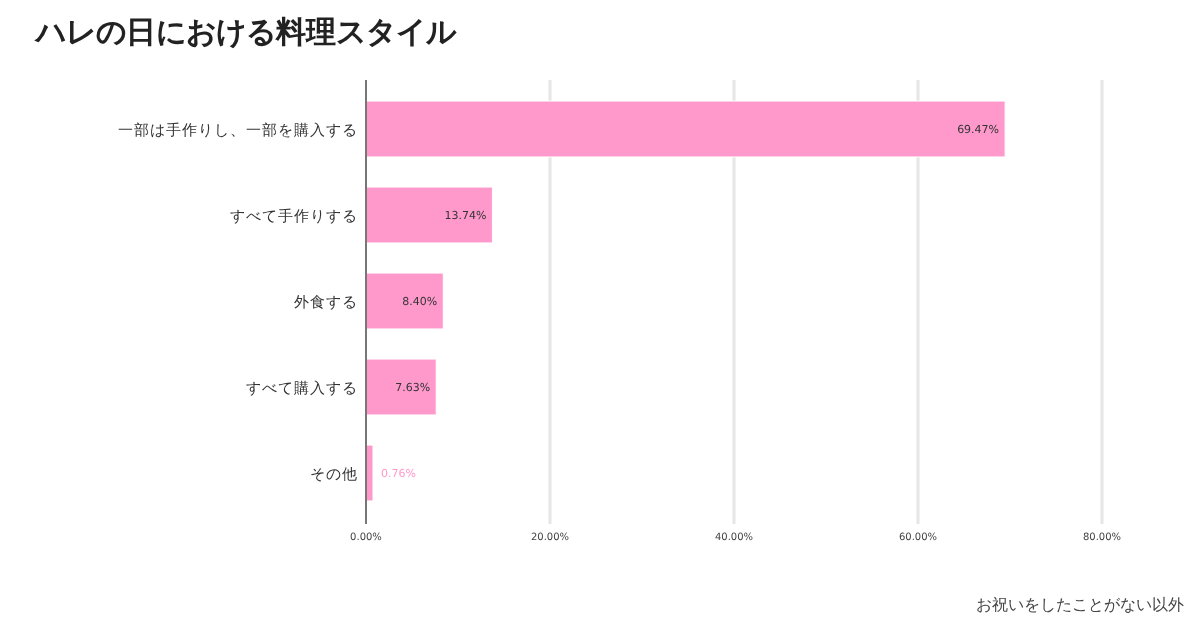 This screenshot has height=632, width=1200. I want to click on text: お祝いをしたことがない以外, so click(1080, 605).